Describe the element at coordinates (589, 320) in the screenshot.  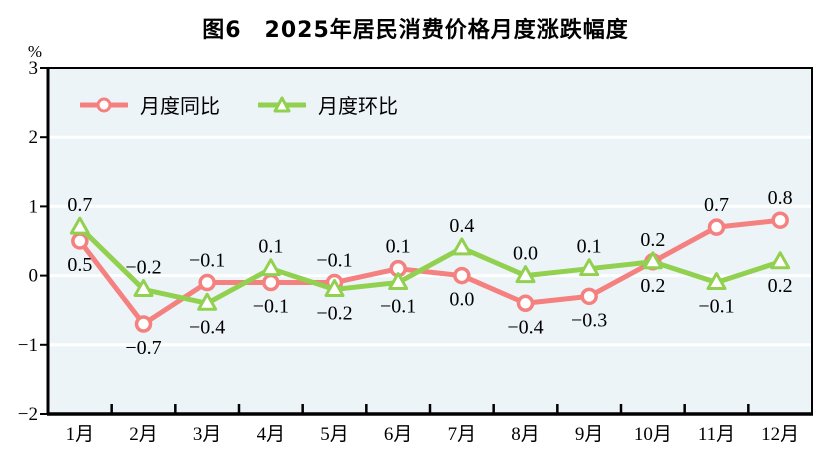
I see `data-label: −0.3` at that location.